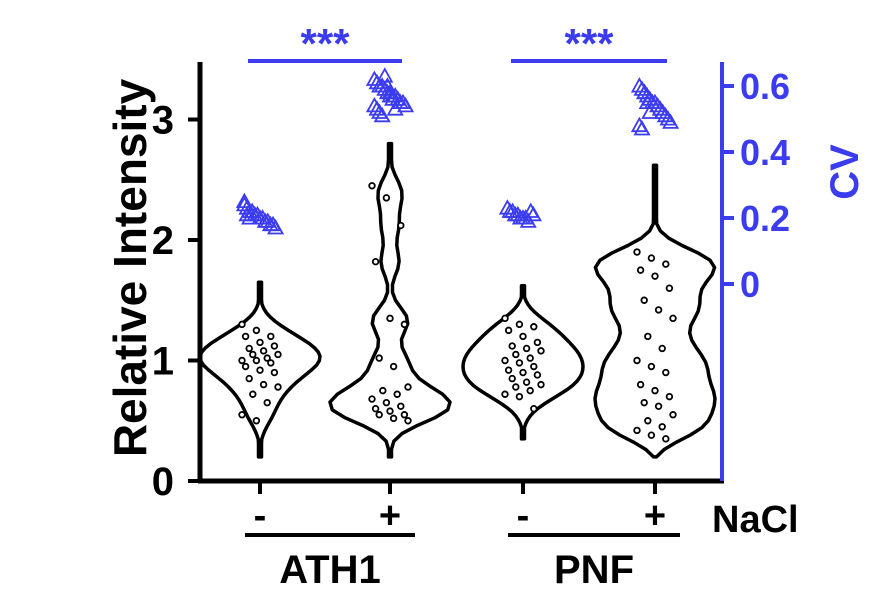 The image size is (875, 591). Describe the element at coordinates (765, 86) in the screenshot. I see `y2-tick-label: 0.6` at that location.